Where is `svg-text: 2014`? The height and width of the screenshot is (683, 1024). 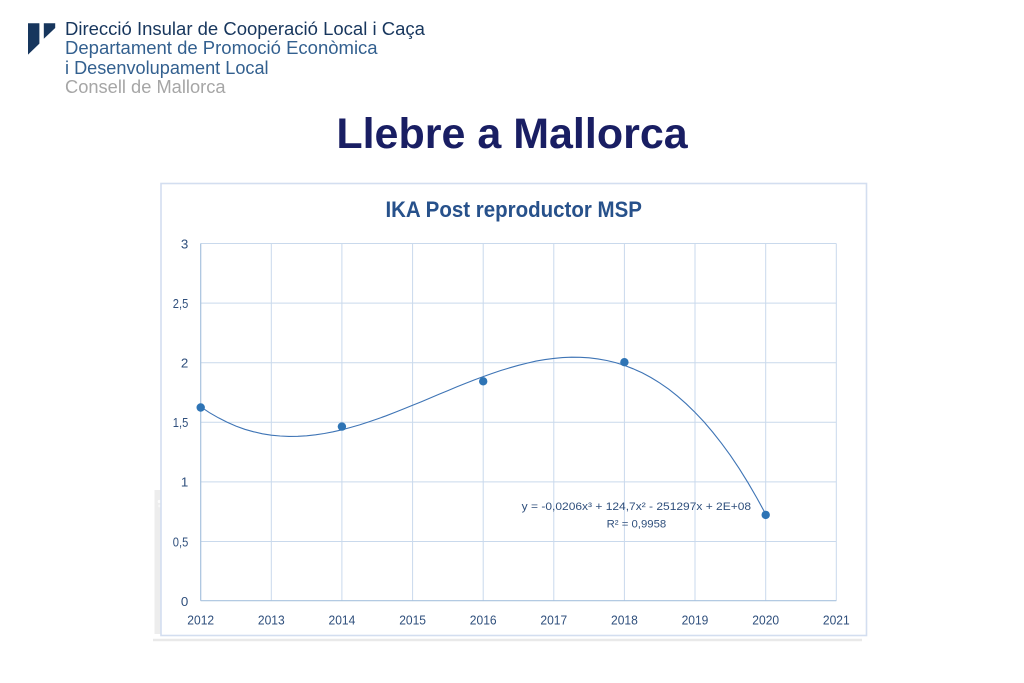
svg-text: 2014 is located at coordinates (342, 619).